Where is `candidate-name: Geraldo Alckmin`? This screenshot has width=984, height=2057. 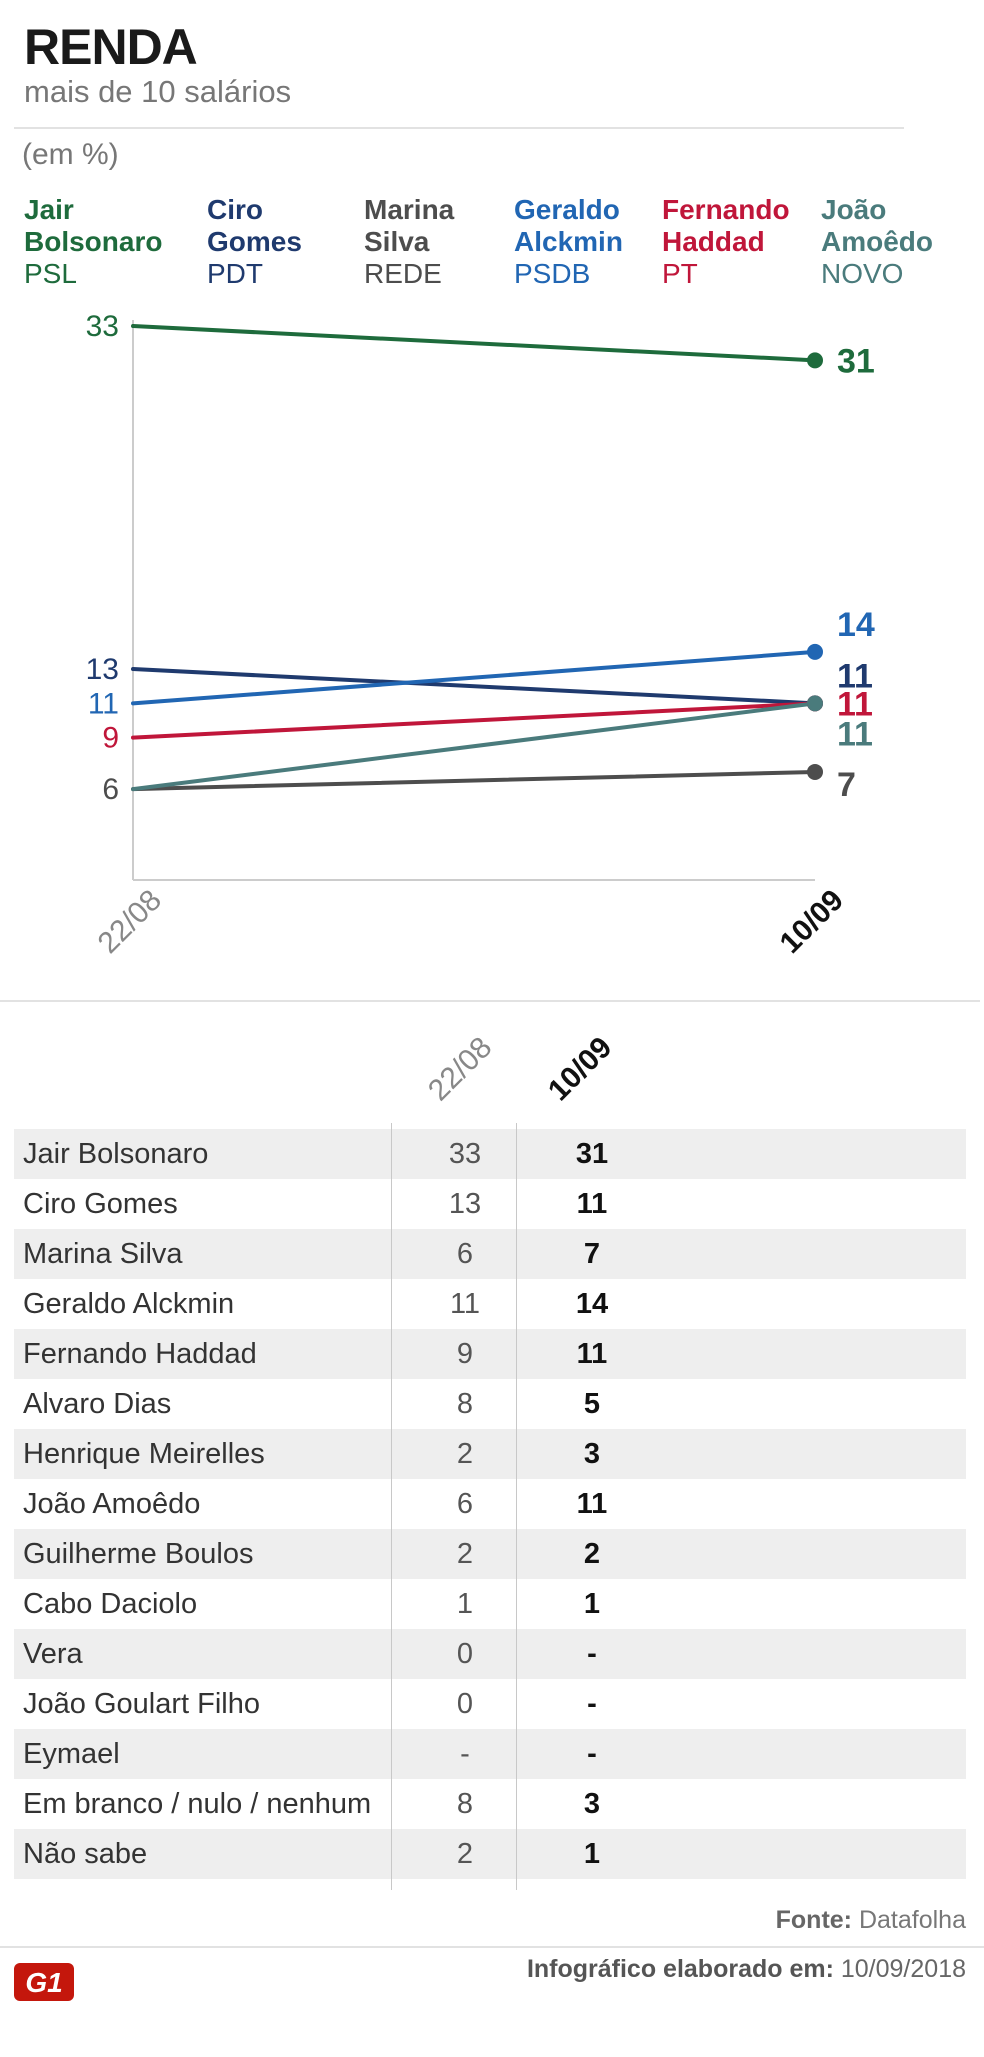
candidate-name: Geraldo Alckmin is located at coordinates (129, 1304).